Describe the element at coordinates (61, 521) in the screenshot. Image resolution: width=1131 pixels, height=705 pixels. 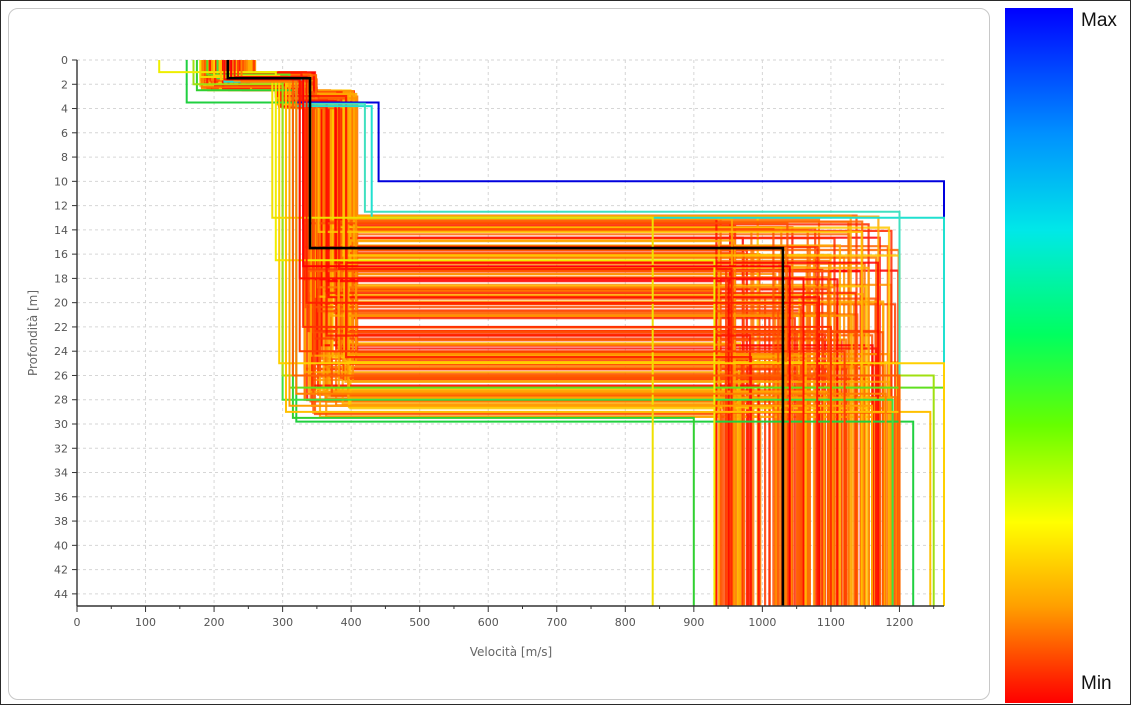
I see `y-tick-label: 38` at that location.